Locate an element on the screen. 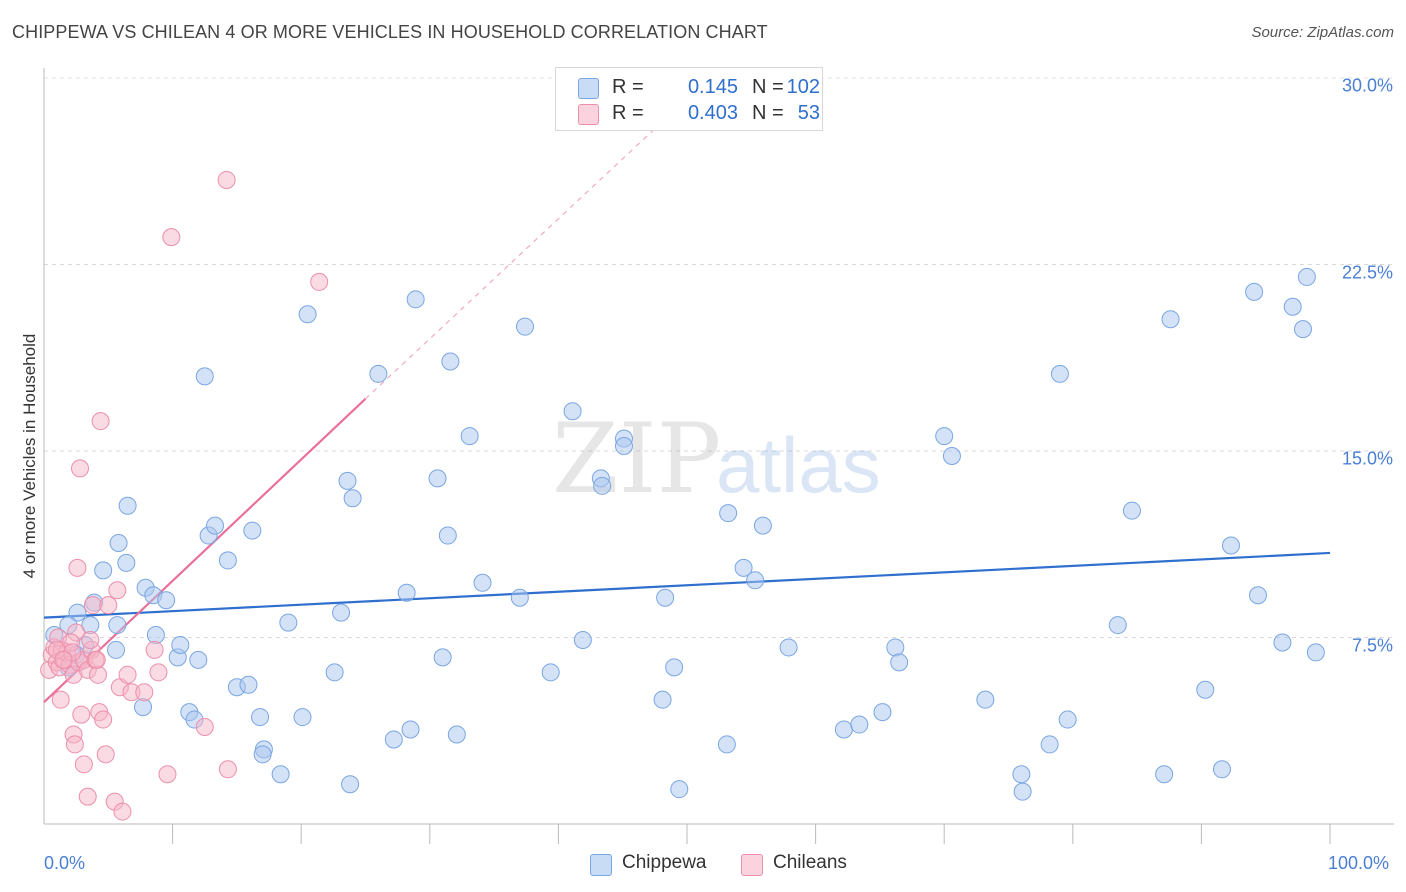 The width and height of the screenshot is (1406, 892). y-tick-label: 30.0% is located at coordinates (1367, 85).